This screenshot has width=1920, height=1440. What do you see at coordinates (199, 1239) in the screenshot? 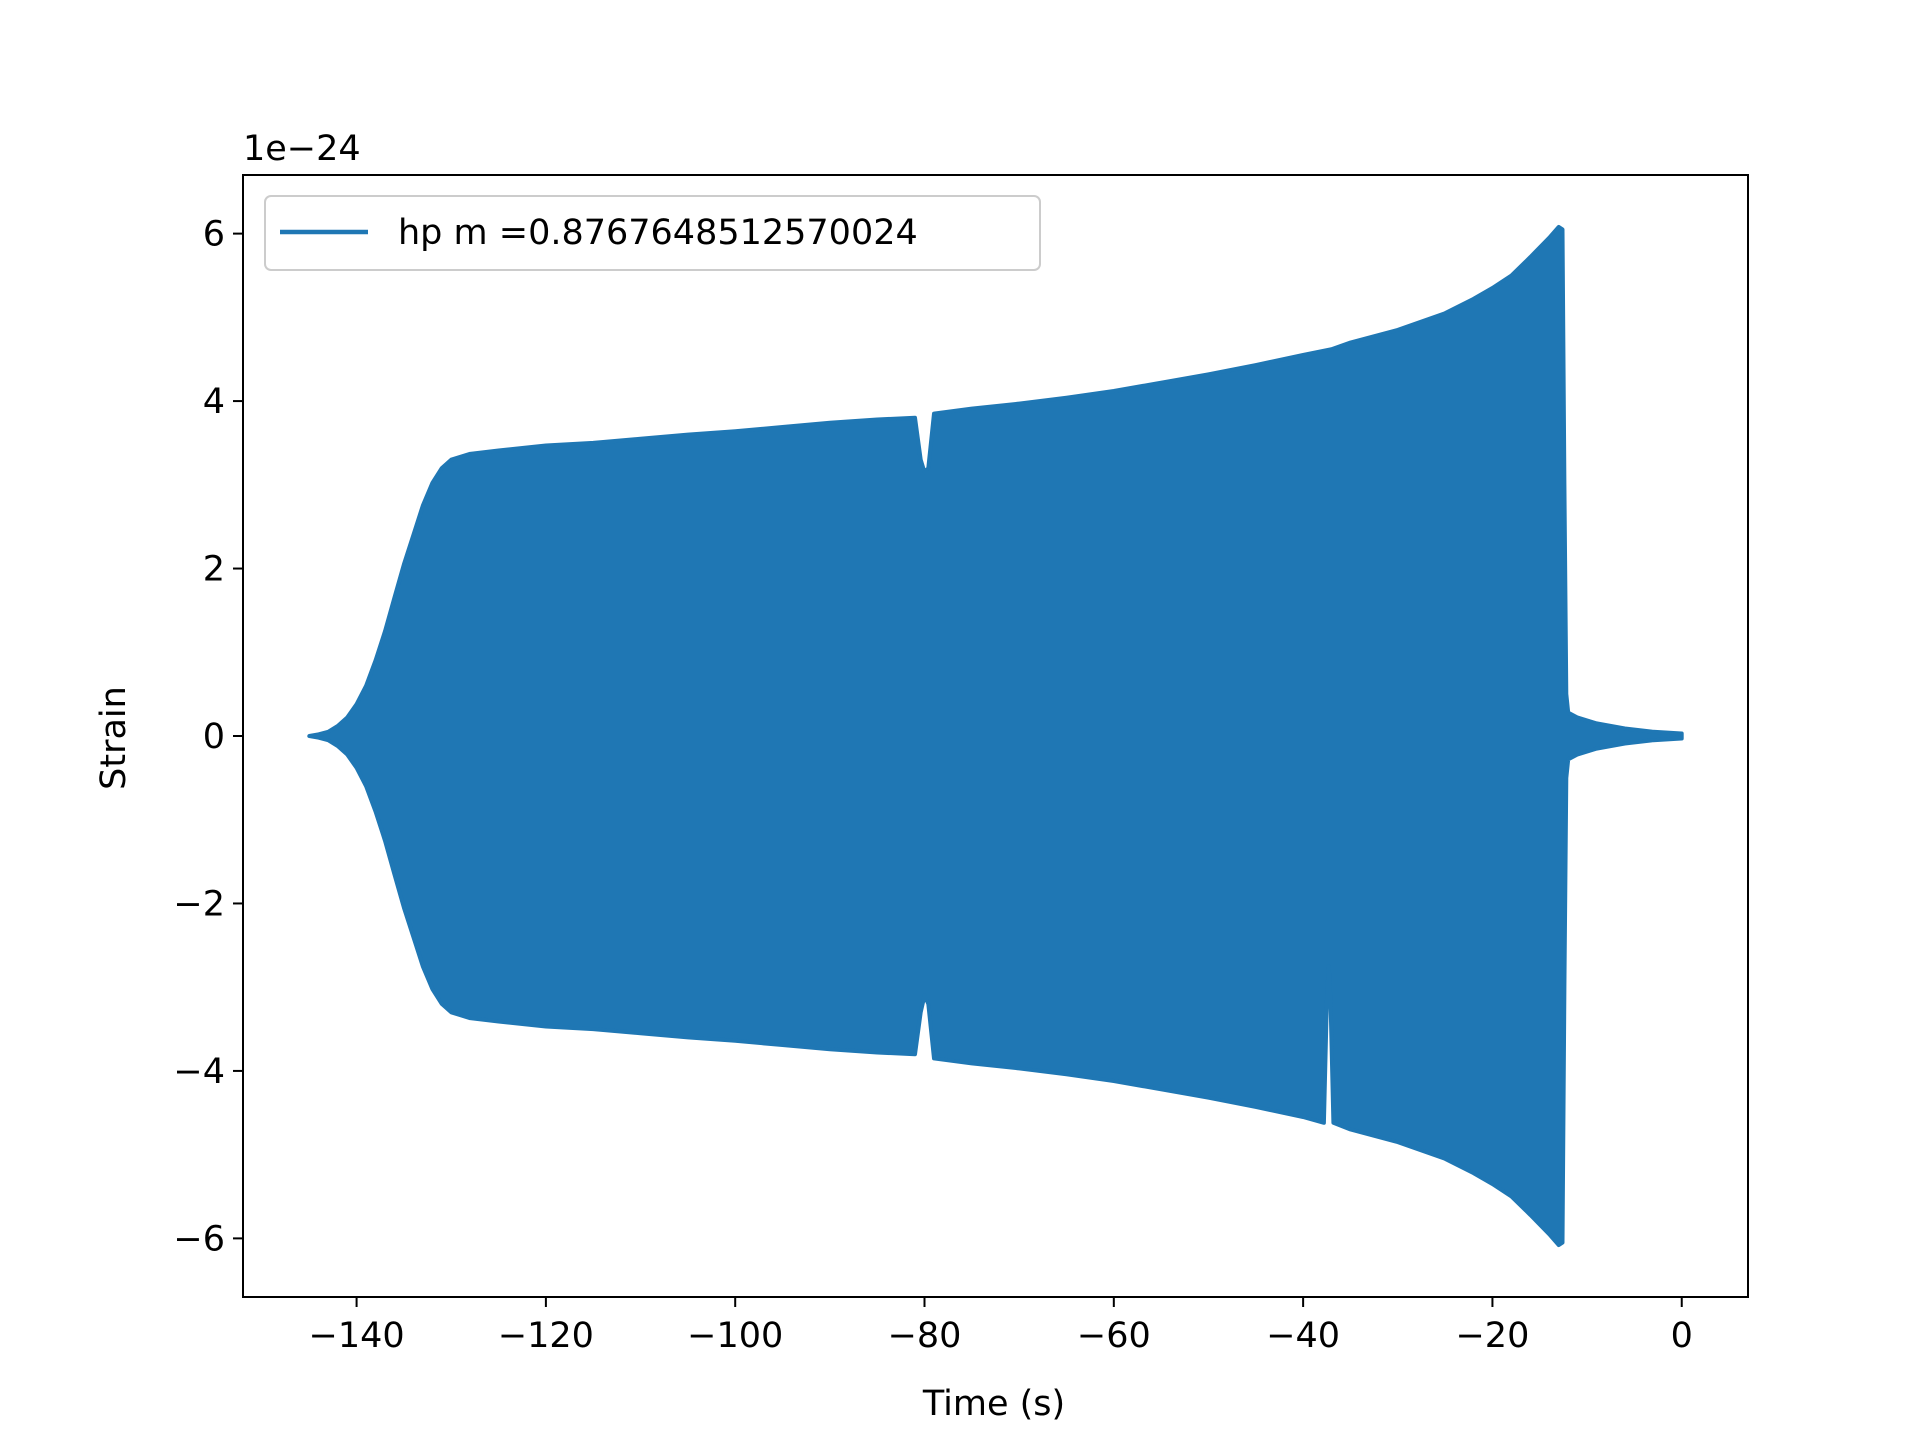
I see `y-tick-label: −6` at bounding box center [199, 1239].